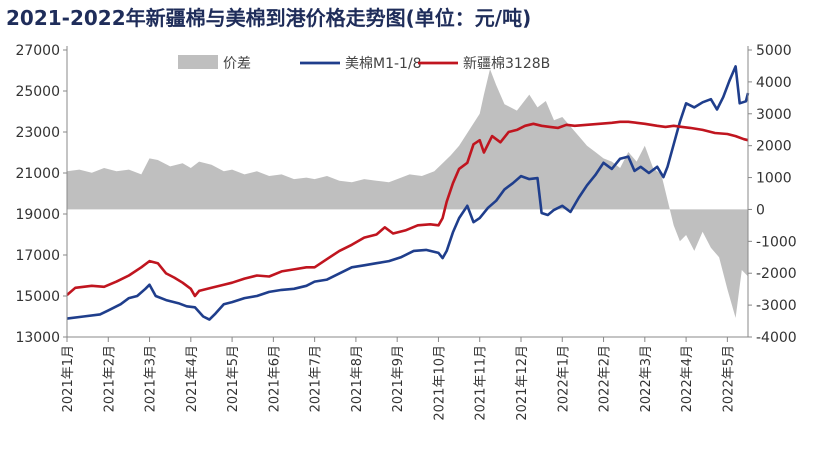 This screenshot has width=816, height=461. I want to click on legend: 价差 美棉M1-1/8 新疆棉3128B, so click(364, 63).